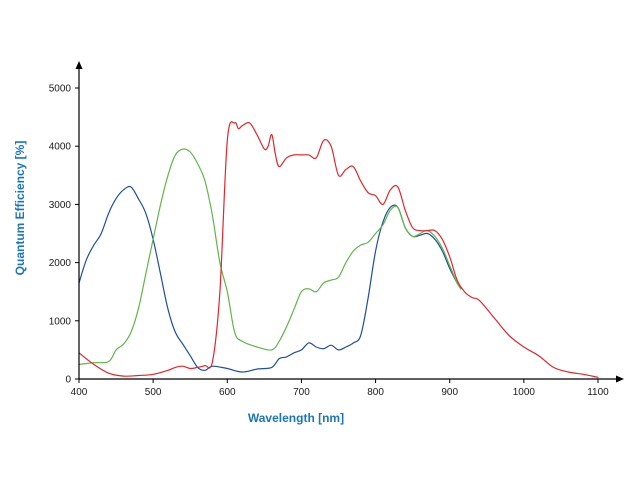 The image size is (640, 480). Describe the element at coordinates (524, 392) in the screenshot. I see `x-tick-label: 1000` at that location.